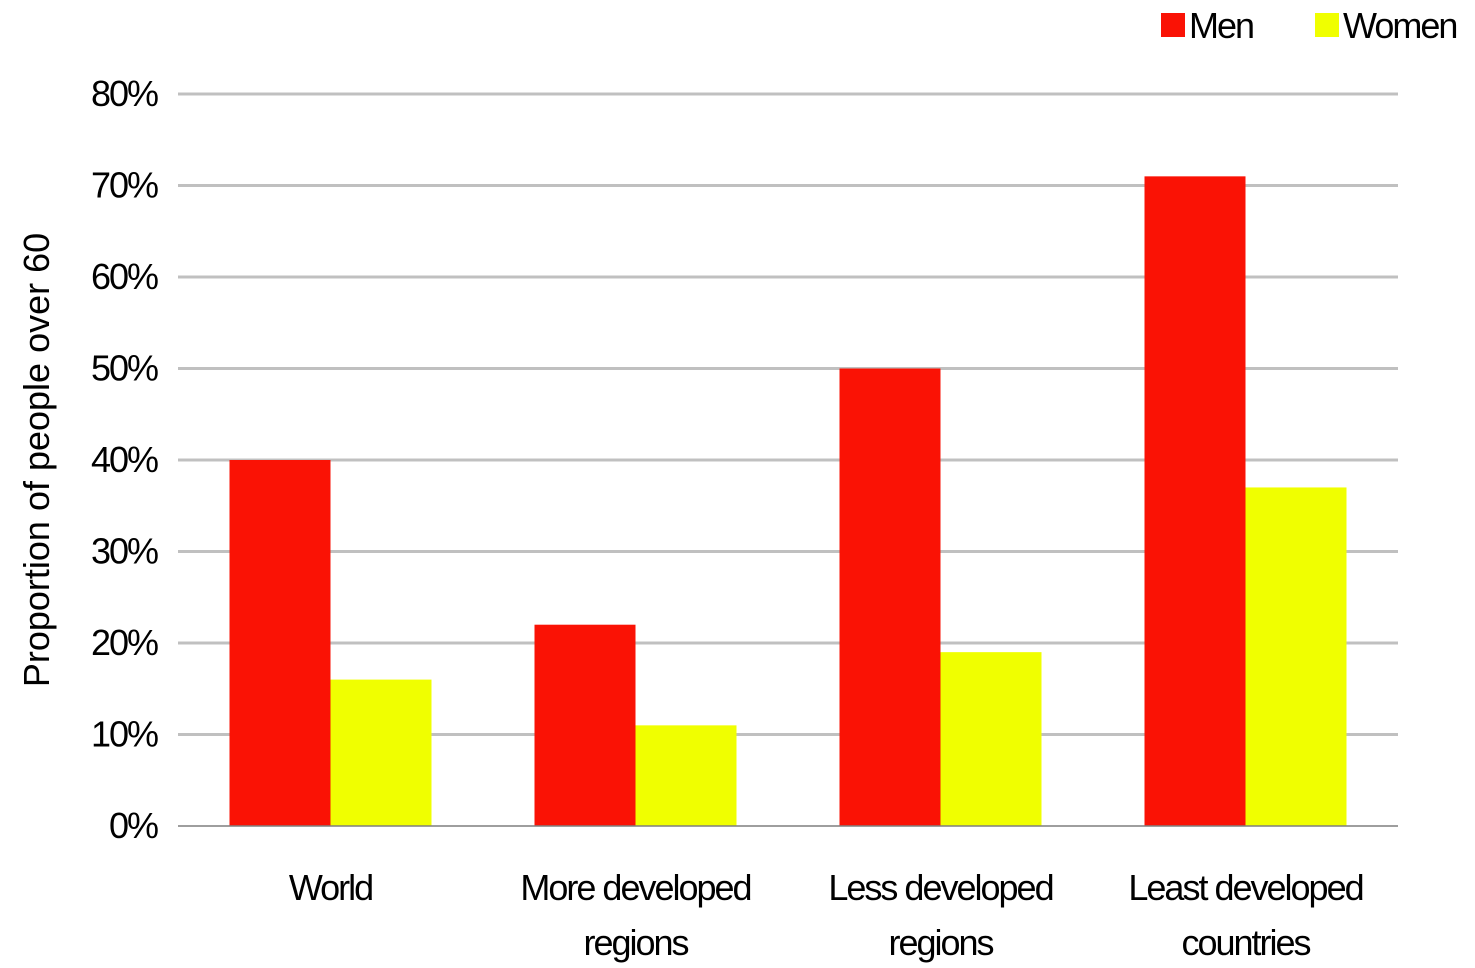  I want to click on x-category-label: Least developed, so click(1245, 887).